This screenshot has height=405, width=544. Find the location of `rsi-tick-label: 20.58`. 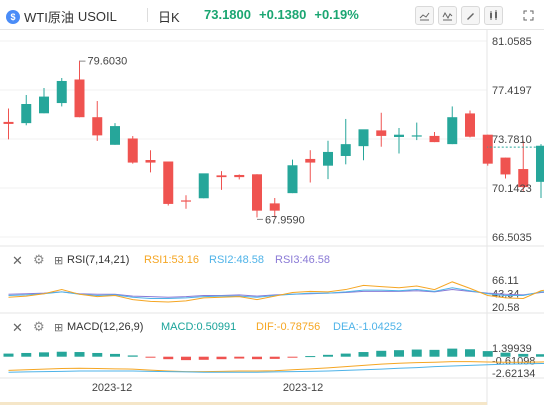

rsi-tick-label: 20.58 is located at coordinates (506, 308).